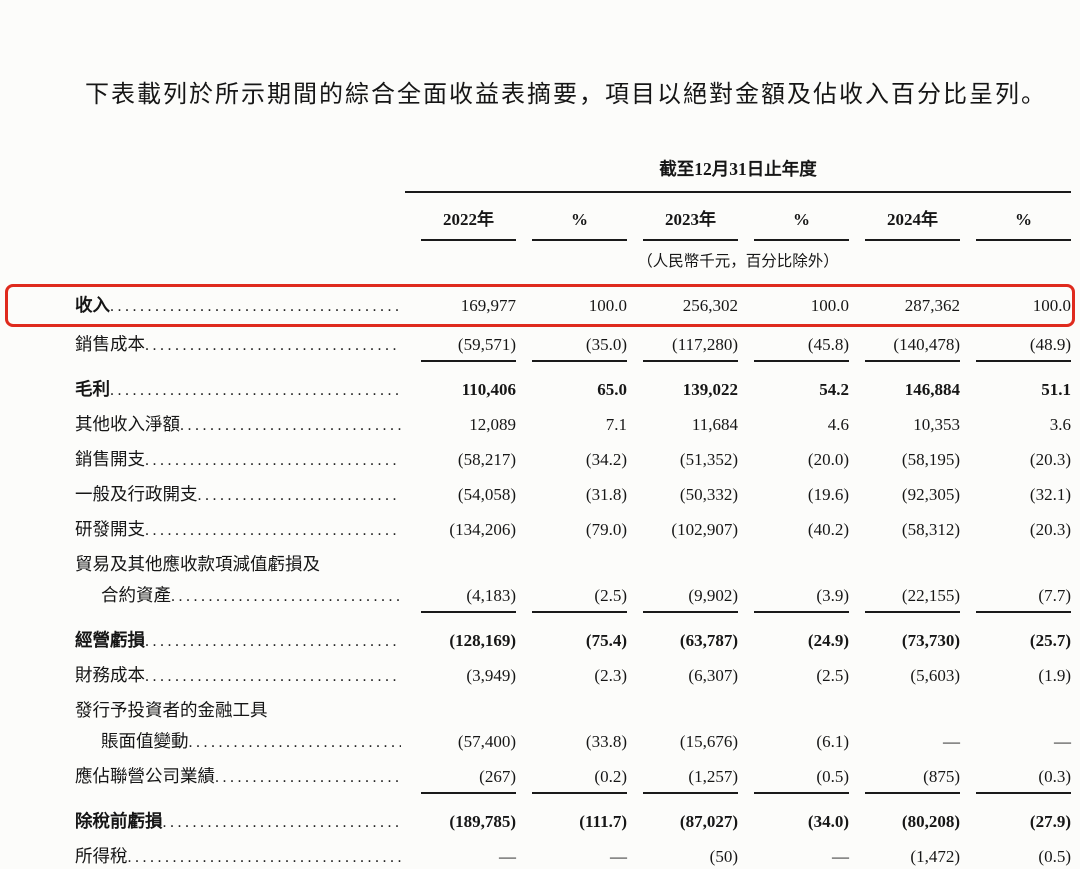 The height and width of the screenshot is (869, 1080). I want to click on value-cell-pct-2022: (0.2), so click(579, 779).